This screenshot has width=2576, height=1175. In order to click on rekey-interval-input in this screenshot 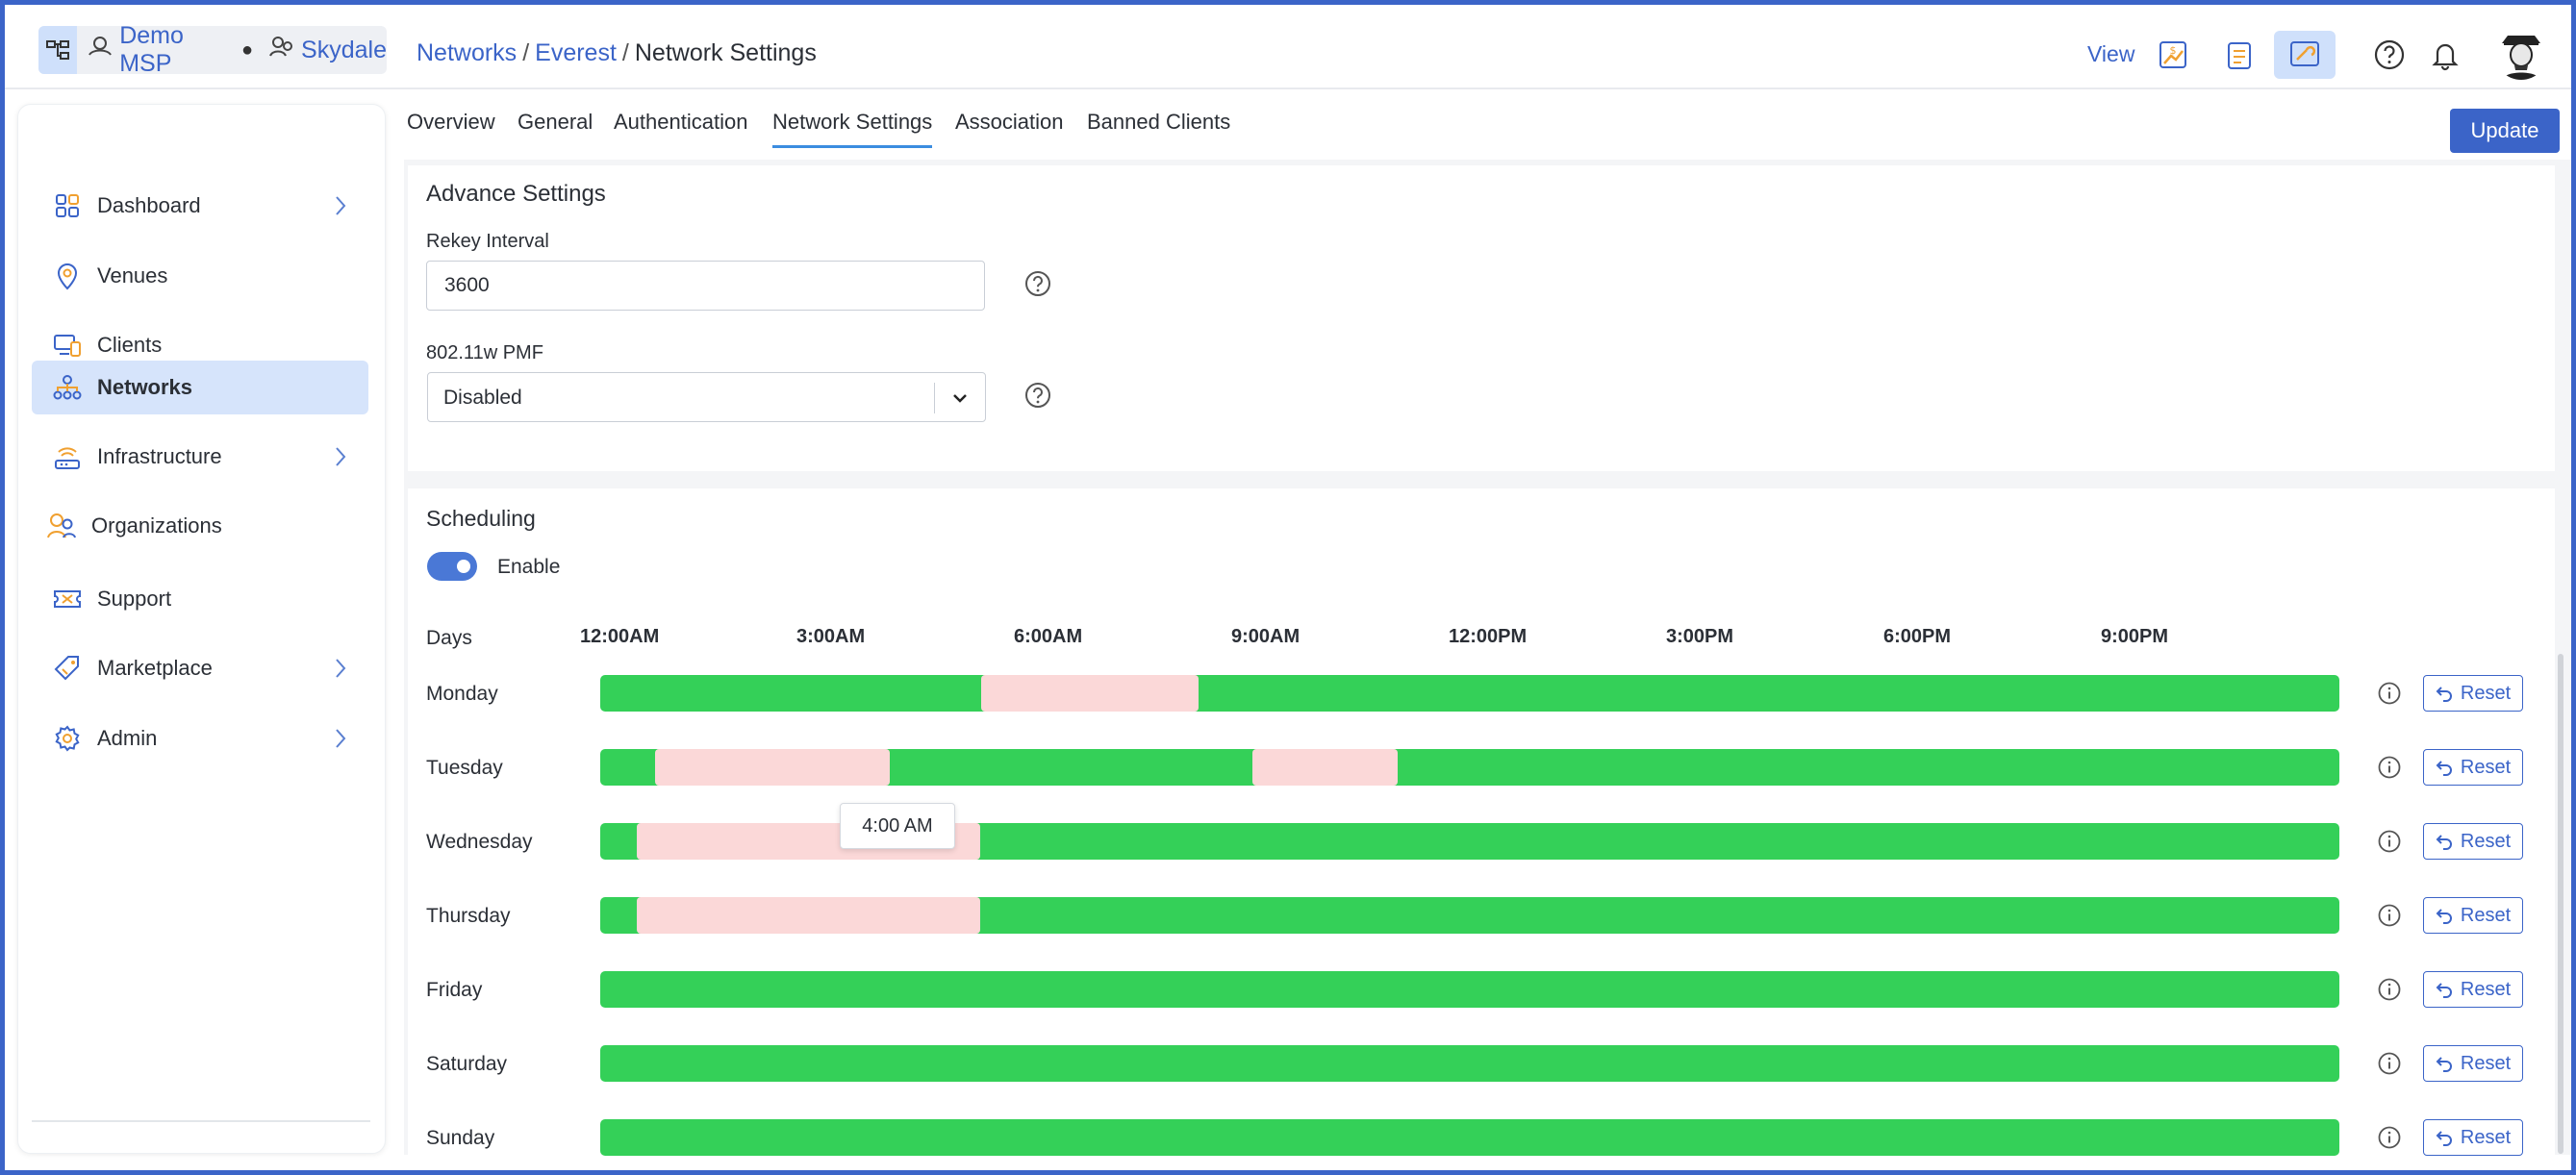, I will do `click(706, 286)`.